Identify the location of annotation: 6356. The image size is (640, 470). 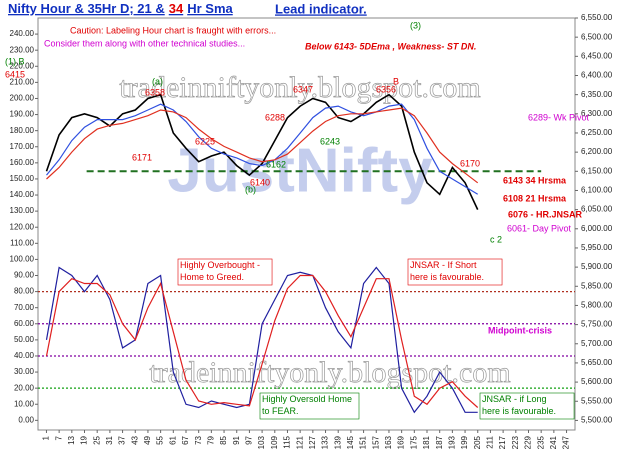
(386, 89).